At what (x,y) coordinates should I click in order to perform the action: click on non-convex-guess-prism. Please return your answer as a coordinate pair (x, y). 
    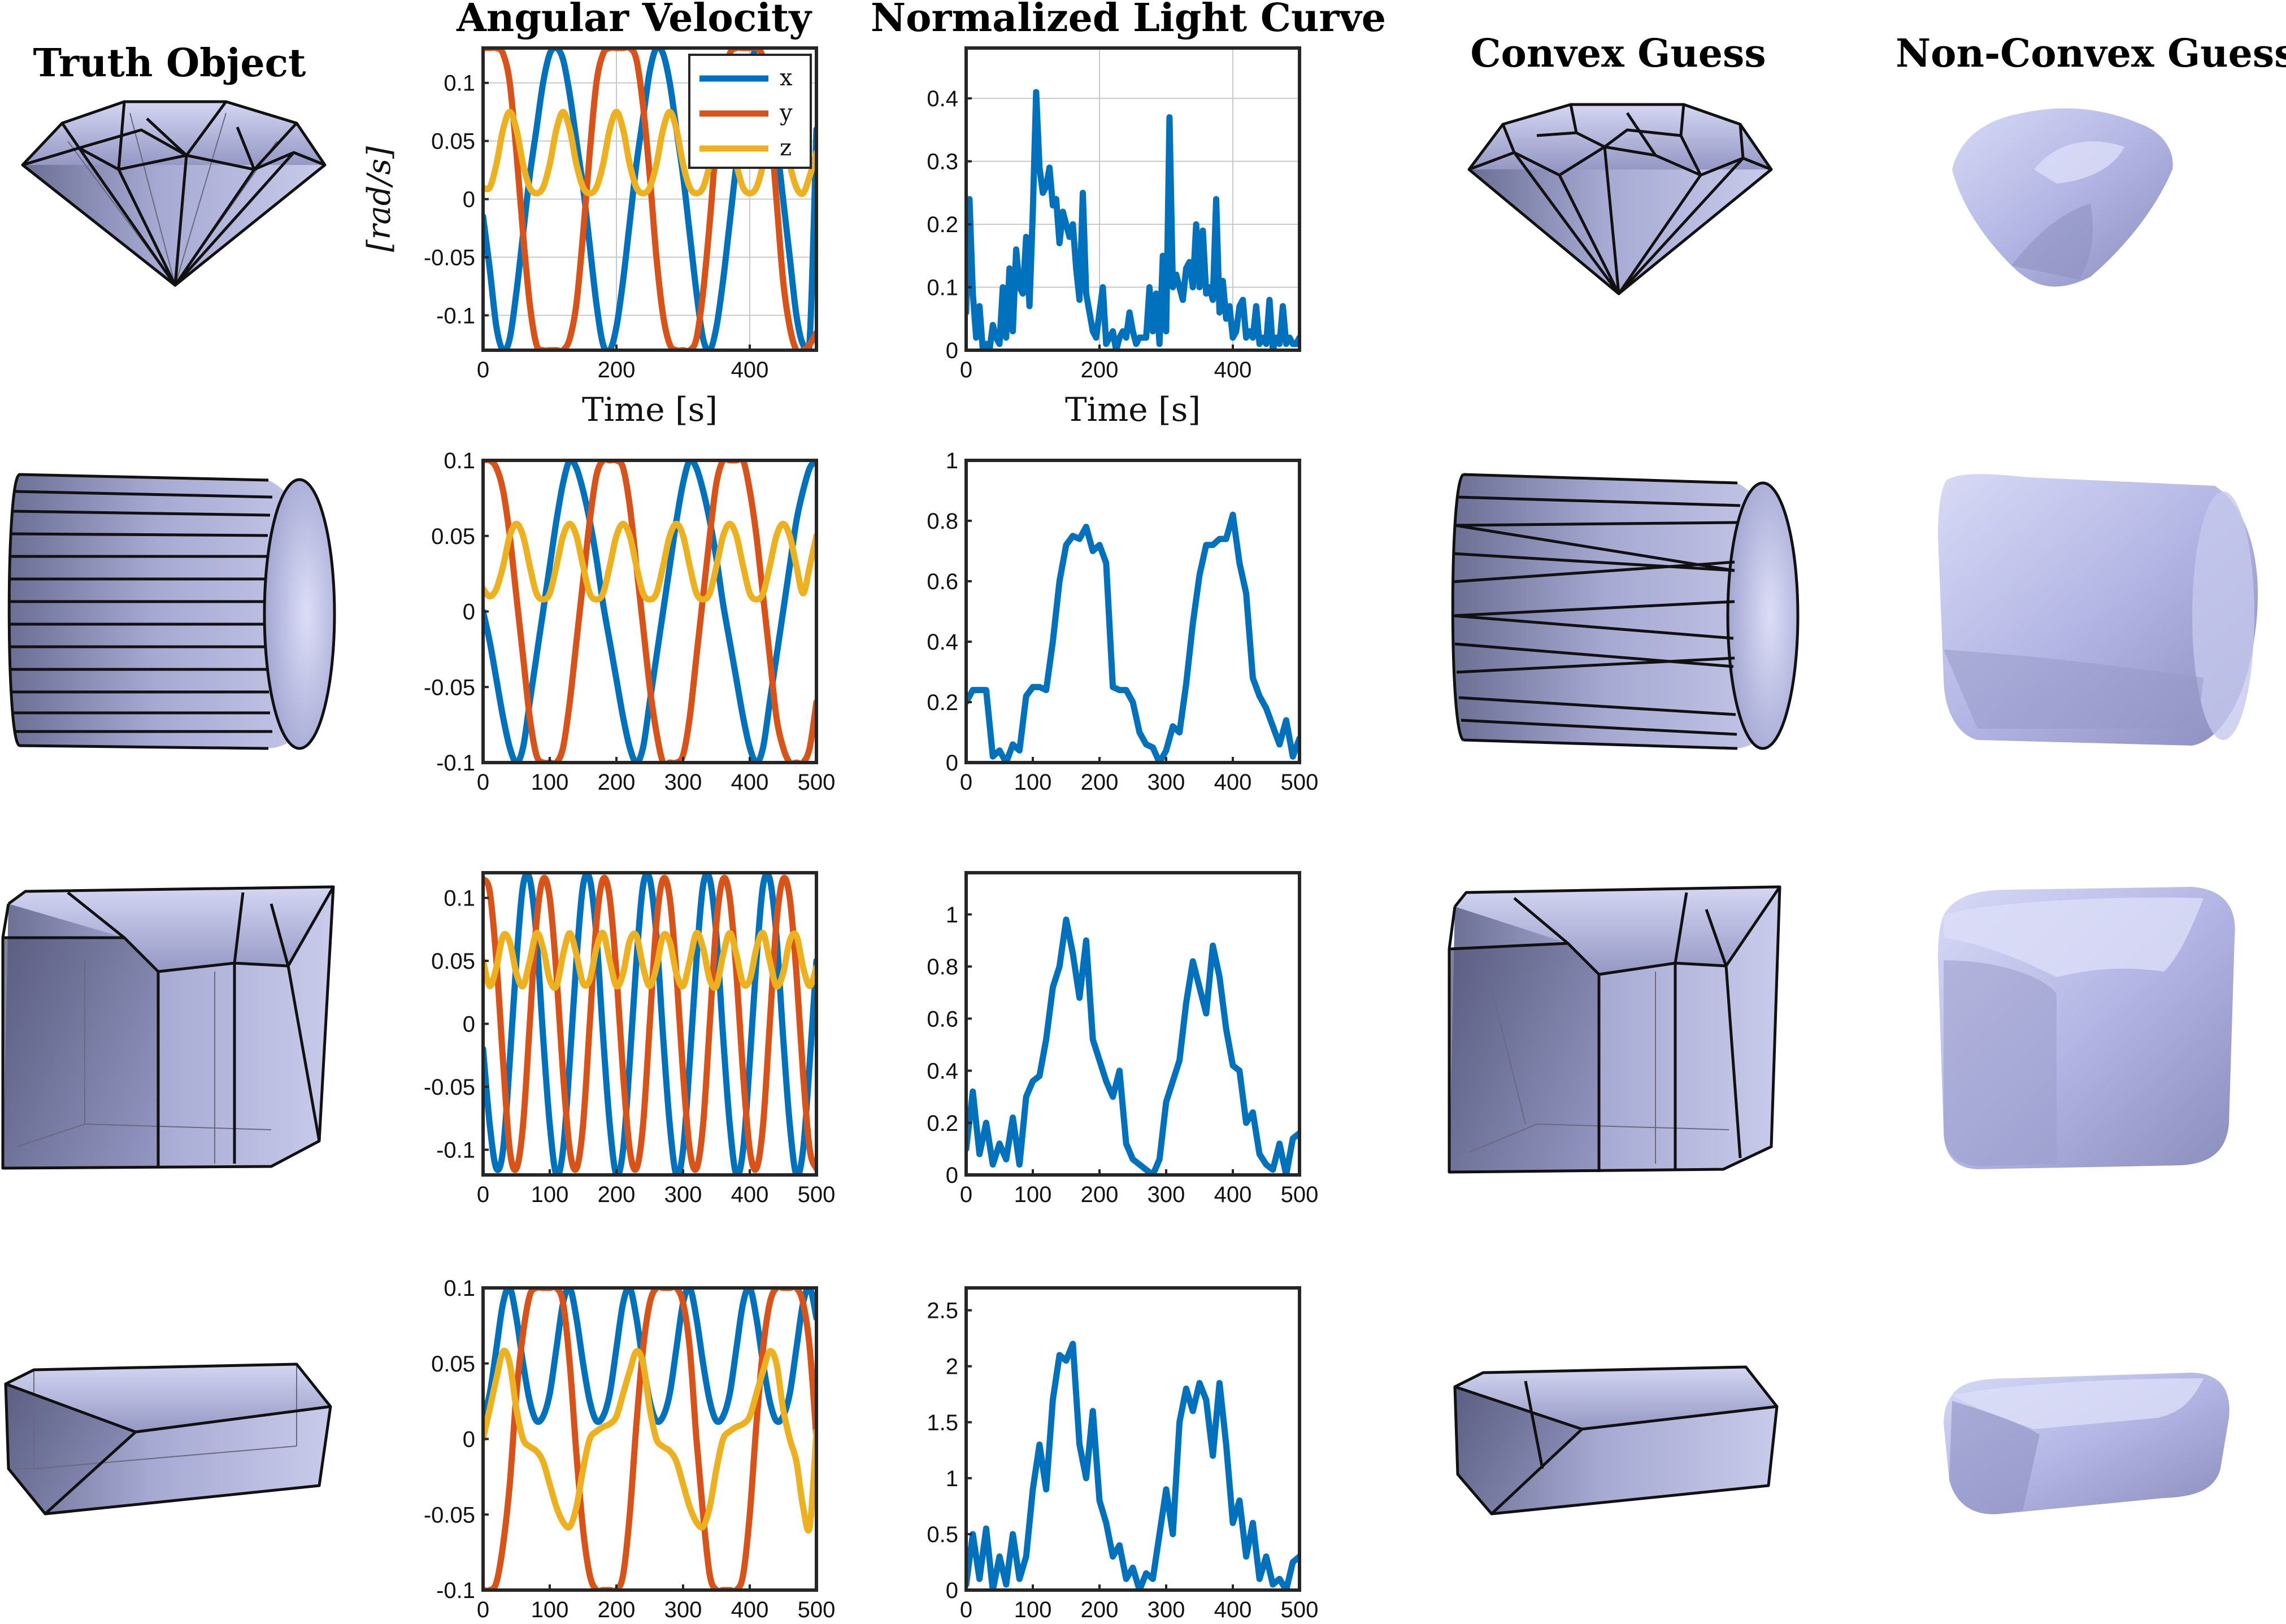
    Looking at the image, I should click on (2086, 1443).